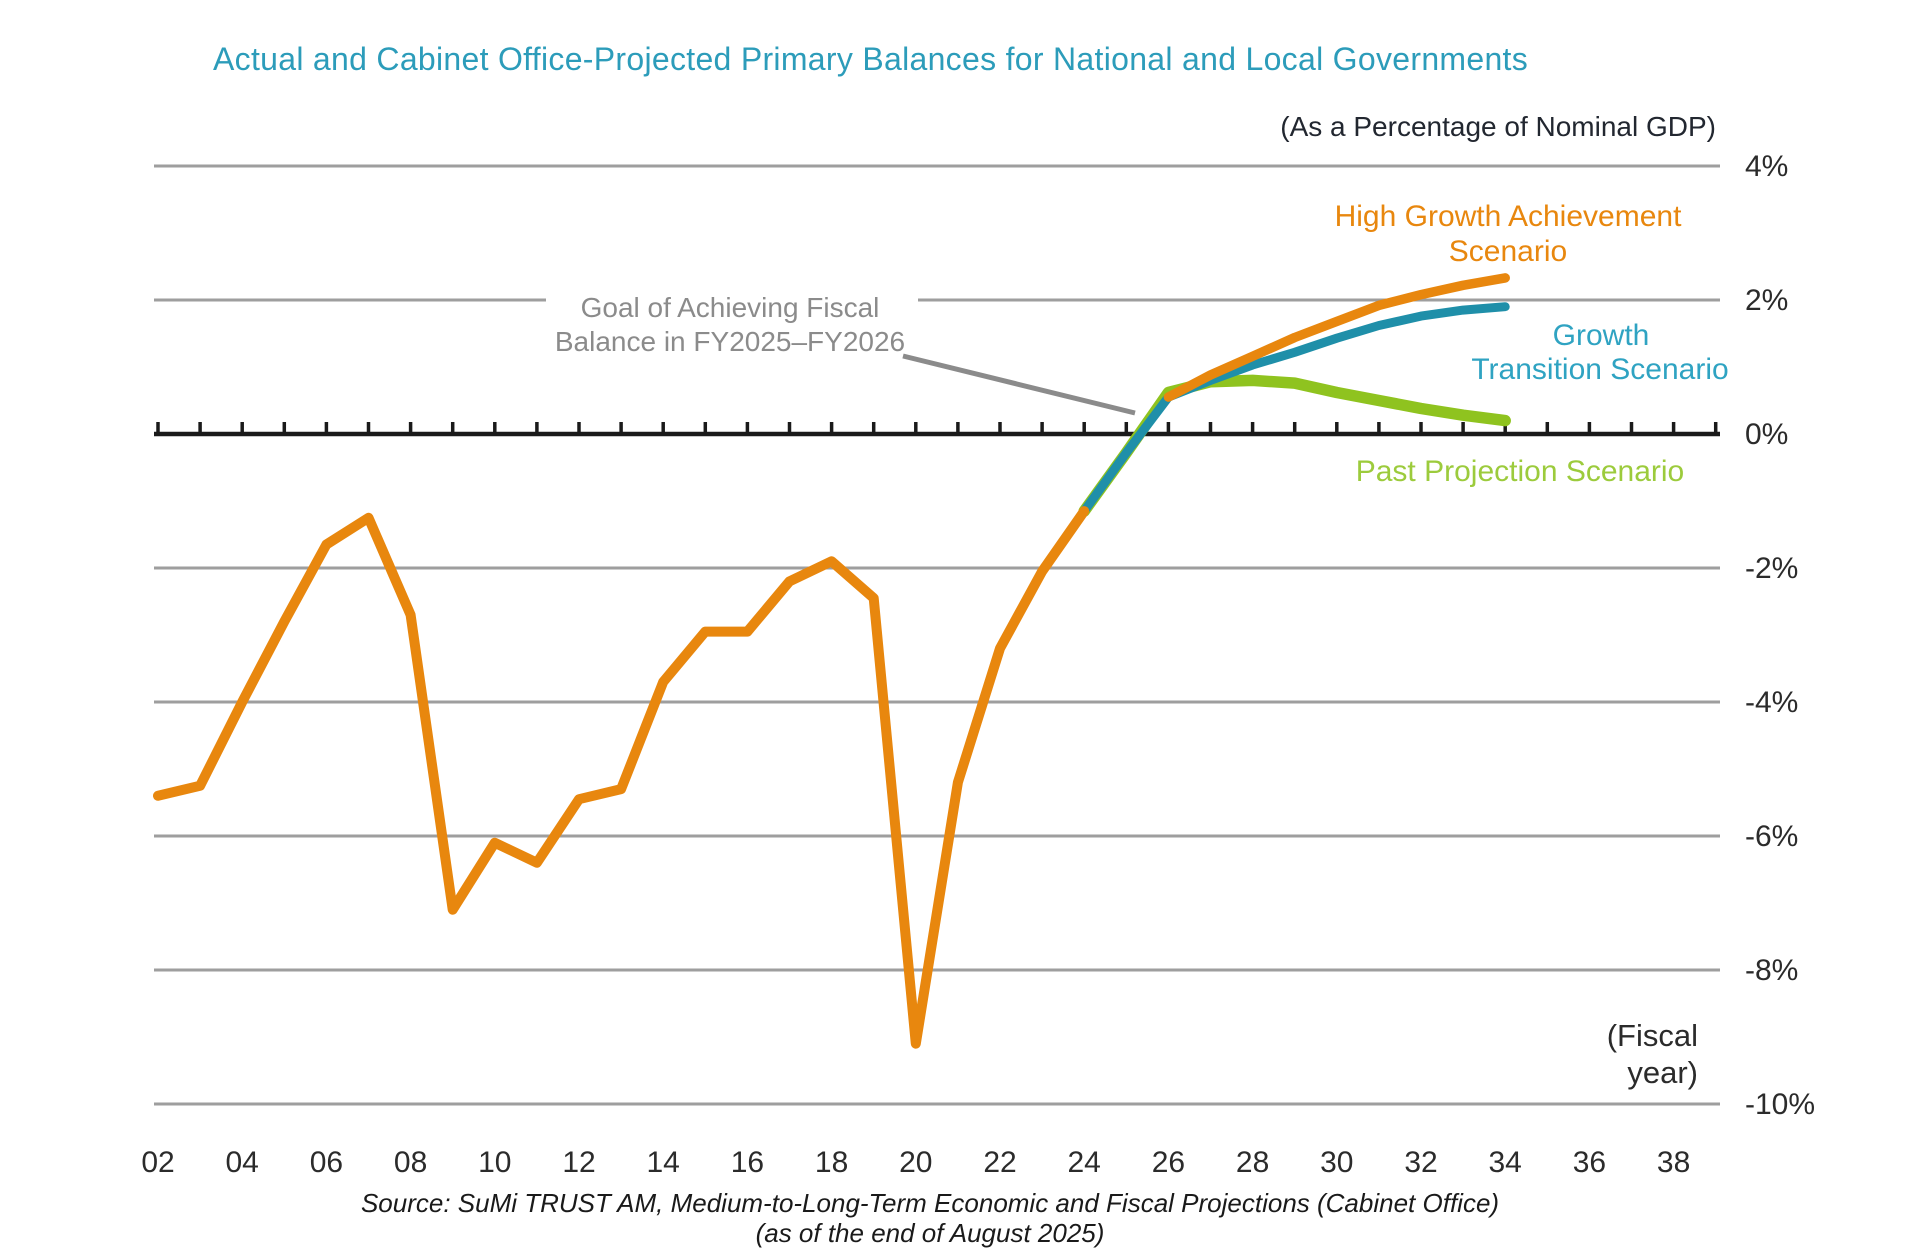  I want to click on high-growth-achievement-scenario-line, so click(1336, 337).